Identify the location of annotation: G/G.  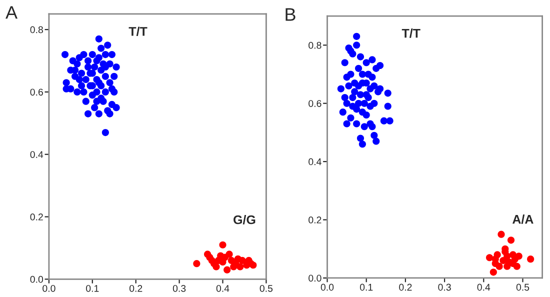
(245, 219).